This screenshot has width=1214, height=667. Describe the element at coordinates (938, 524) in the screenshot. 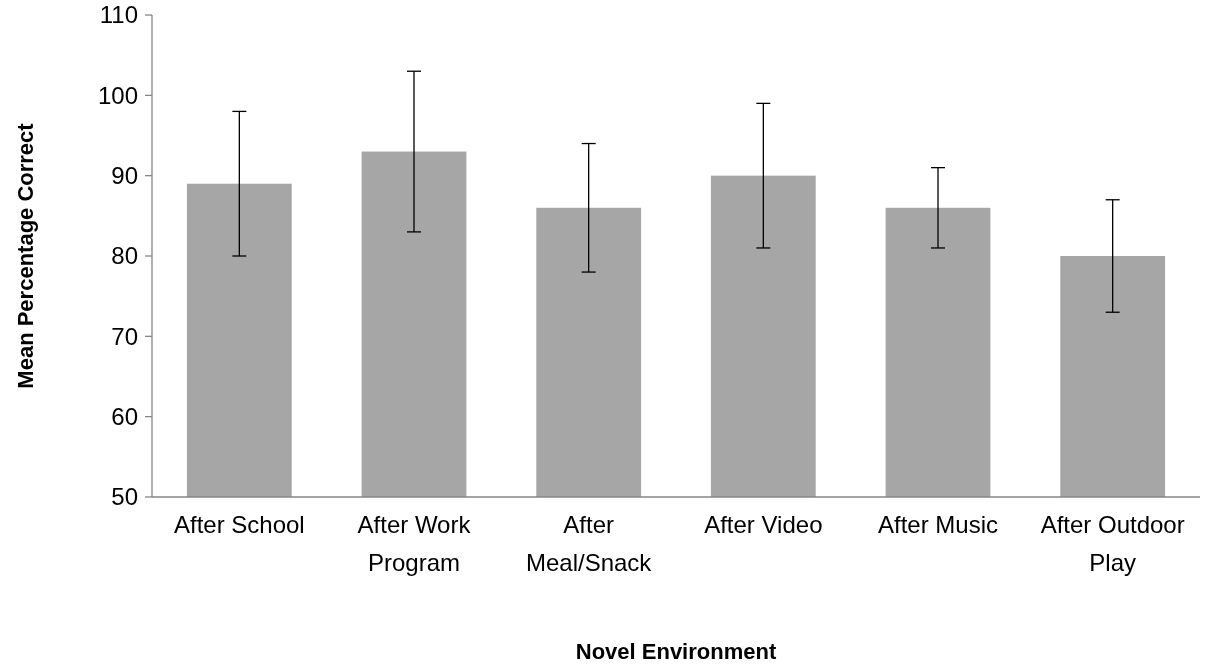

I see `x-tick-label: After Music` at that location.